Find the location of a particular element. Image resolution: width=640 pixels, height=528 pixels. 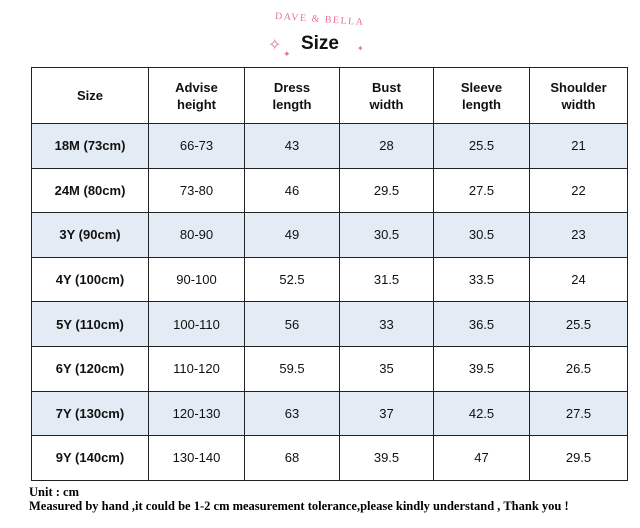

column-header-line: Sleeve is located at coordinates (481, 87).